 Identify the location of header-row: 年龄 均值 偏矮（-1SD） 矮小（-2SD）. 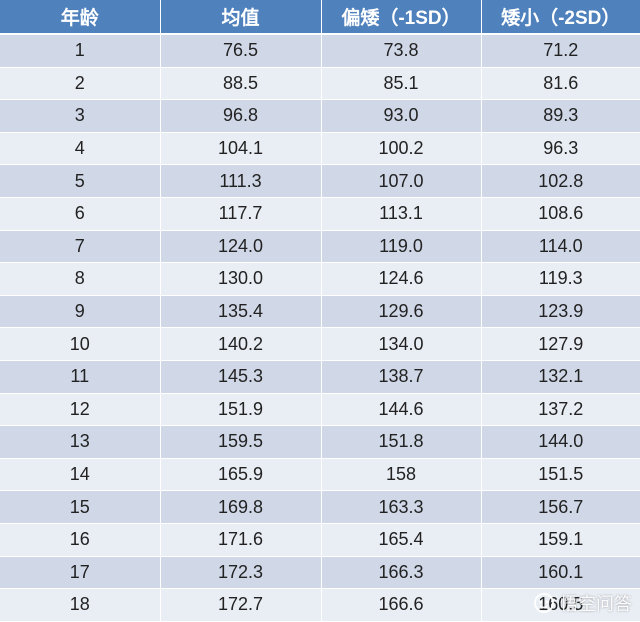
(320, 17).